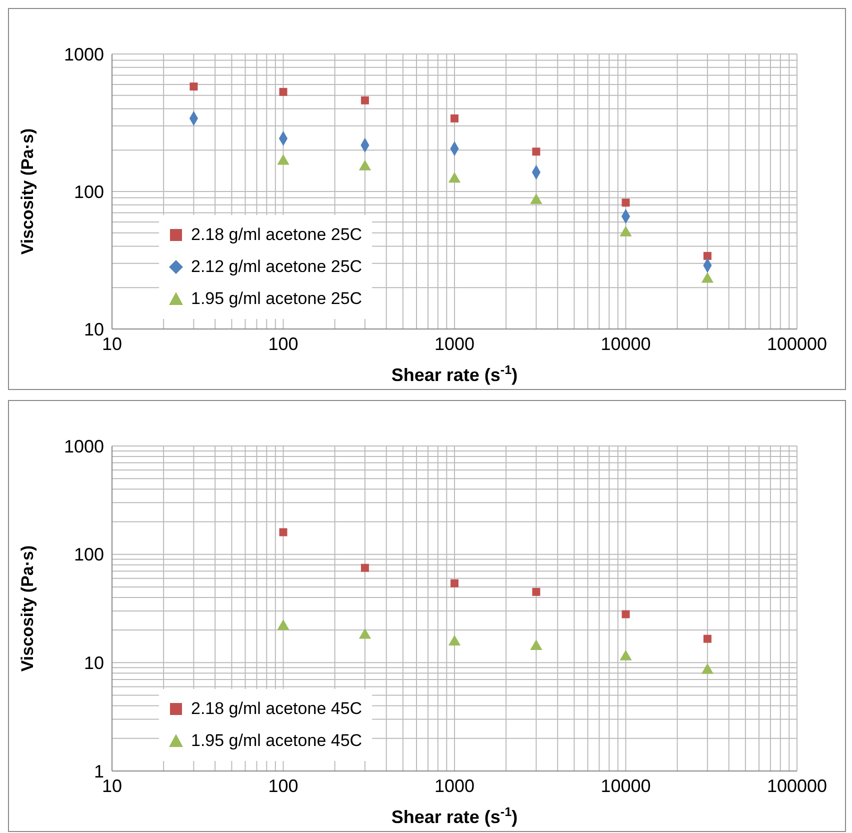 Image resolution: width=852 pixels, height=833 pixels. What do you see at coordinates (276, 709) in the screenshot?
I see `legend-label: 2.18 g/ml acetone 45C` at bounding box center [276, 709].